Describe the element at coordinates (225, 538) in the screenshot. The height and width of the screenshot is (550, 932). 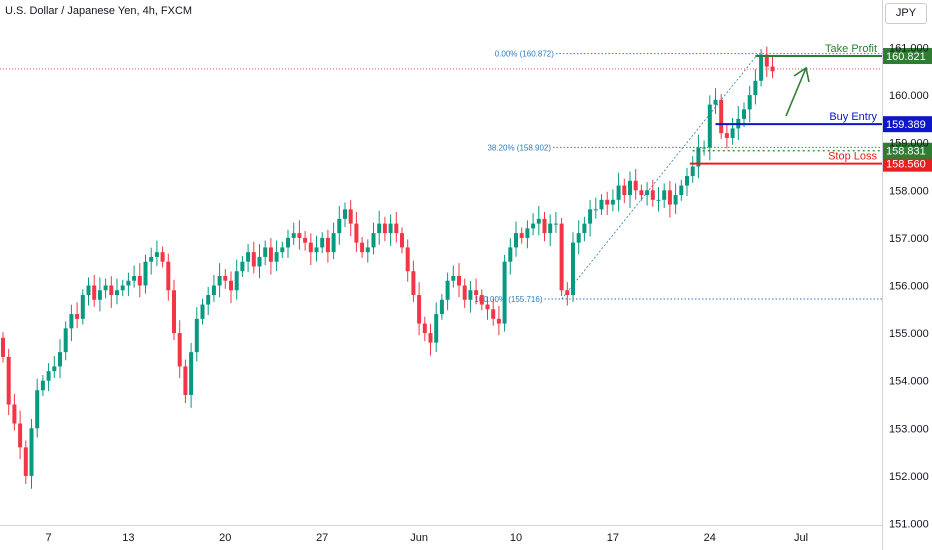
I see `time-tick-label: 20` at that location.